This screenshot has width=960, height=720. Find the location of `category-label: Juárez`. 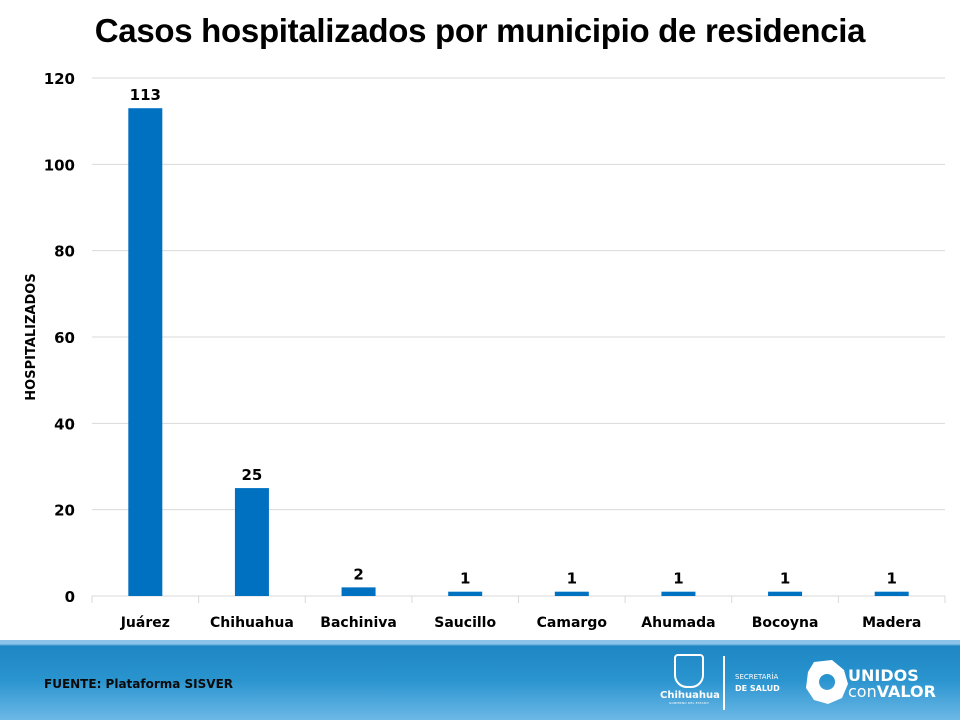

category-label: Juárez is located at coordinates (145, 623).